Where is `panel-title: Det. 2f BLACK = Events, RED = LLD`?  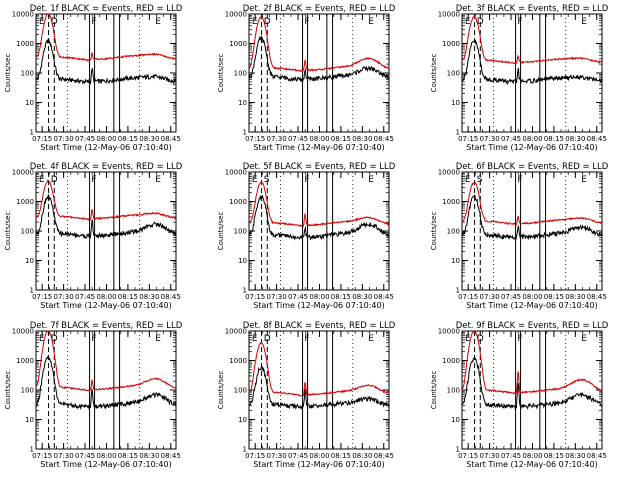
panel-title: Det. 2f BLACK = Events, RED = LLD is located at coordinates (319, 9).